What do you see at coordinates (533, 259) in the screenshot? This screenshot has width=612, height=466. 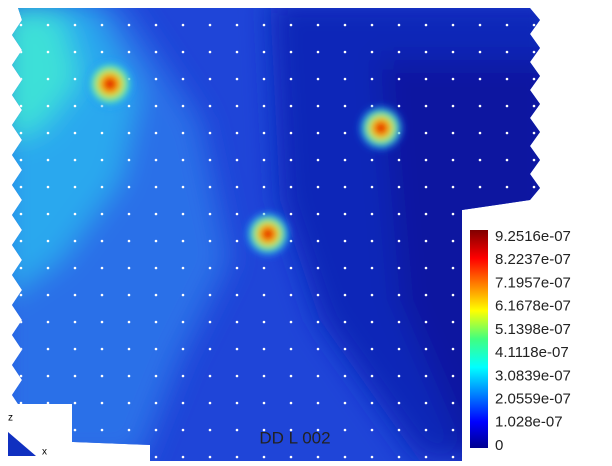 I see `colorbar-label: 8.2237e-07` at bounding box center [533, 259].